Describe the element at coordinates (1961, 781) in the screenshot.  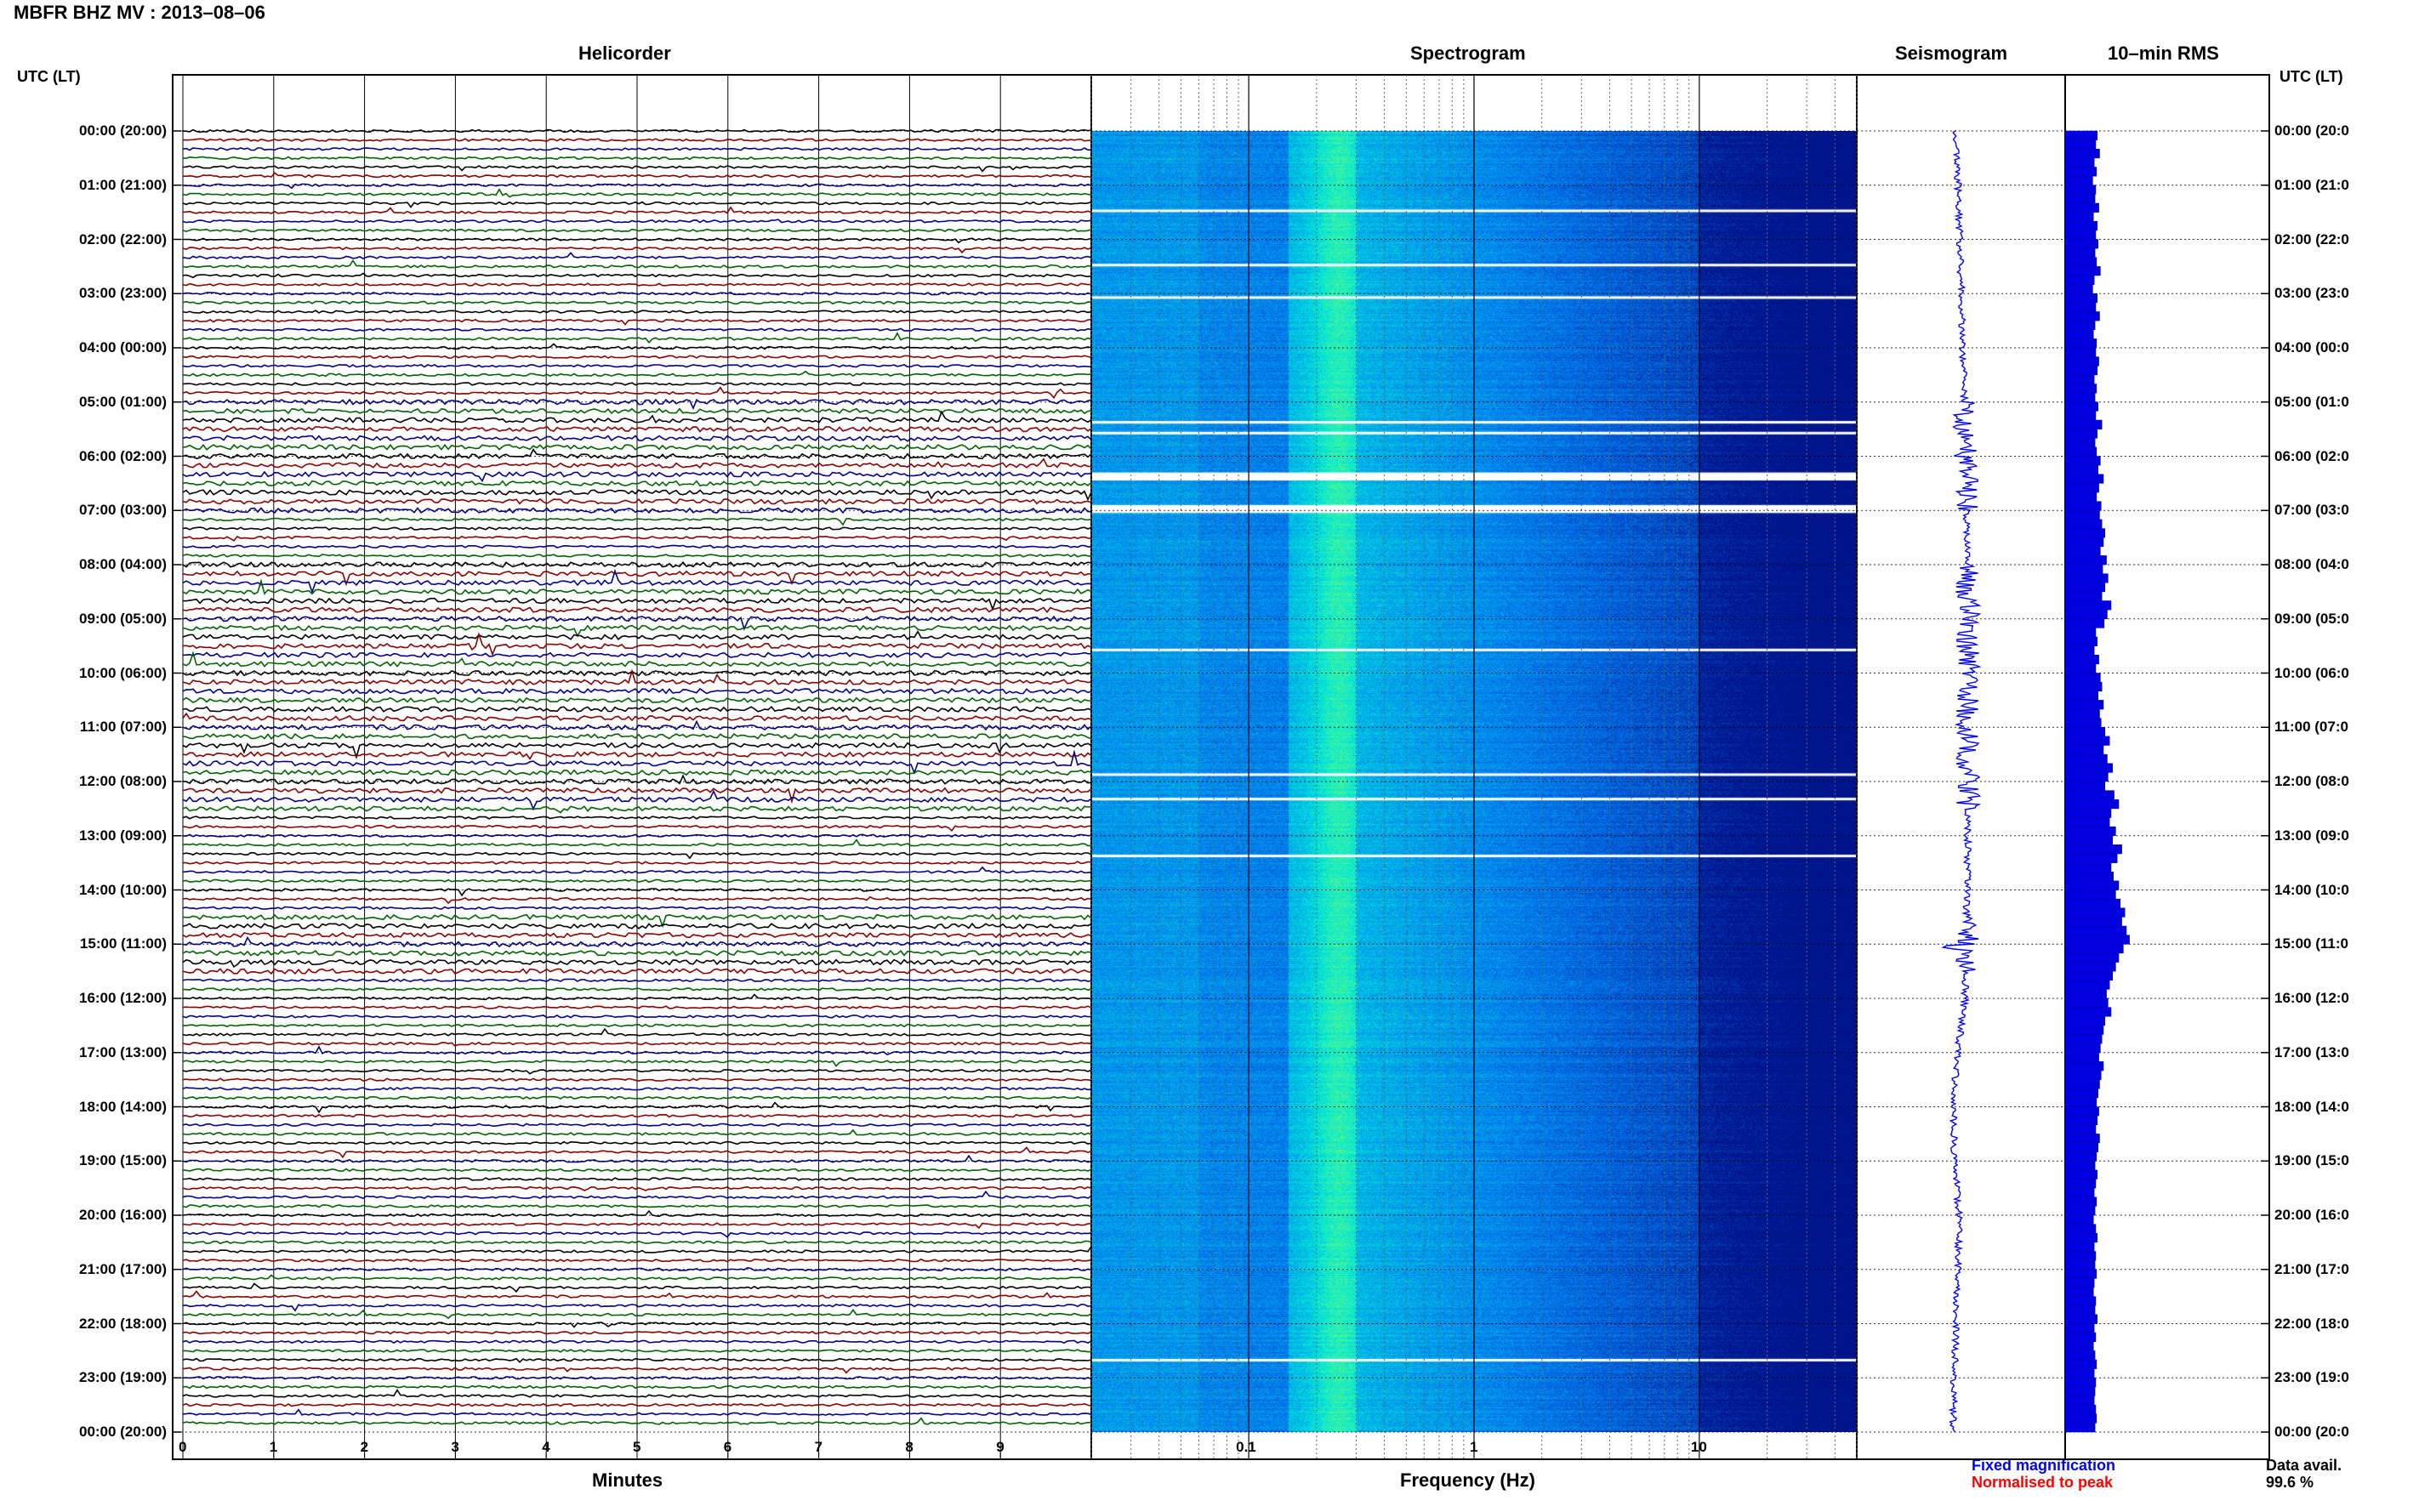
I see `seismogram-trace` at that location.